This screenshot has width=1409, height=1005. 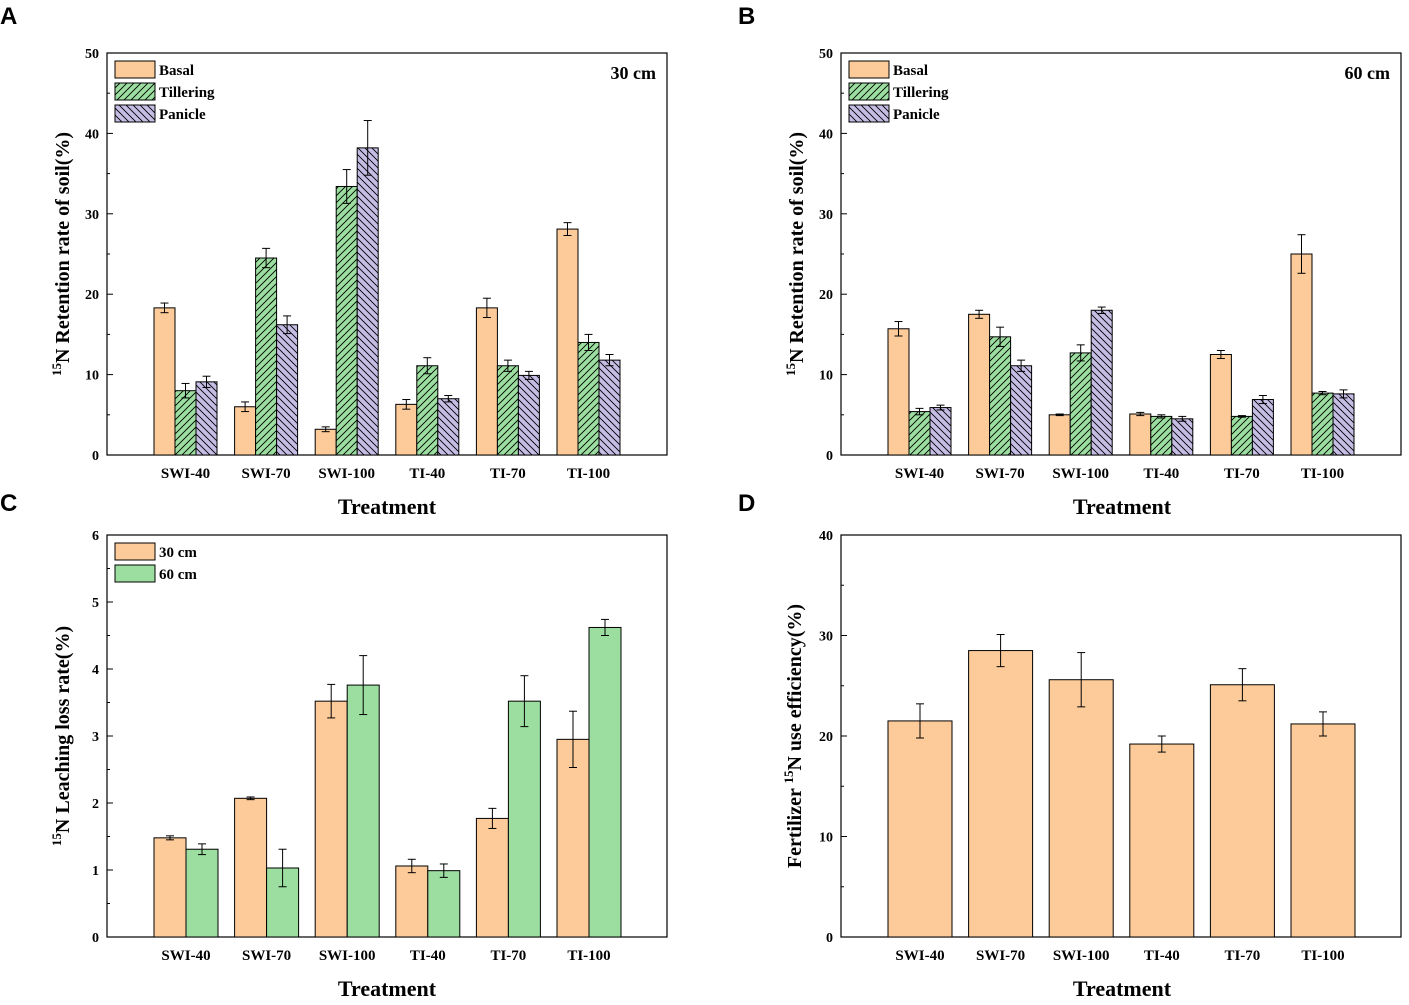 I want to click on legend-label: Basal, so click(x=910, y=71).